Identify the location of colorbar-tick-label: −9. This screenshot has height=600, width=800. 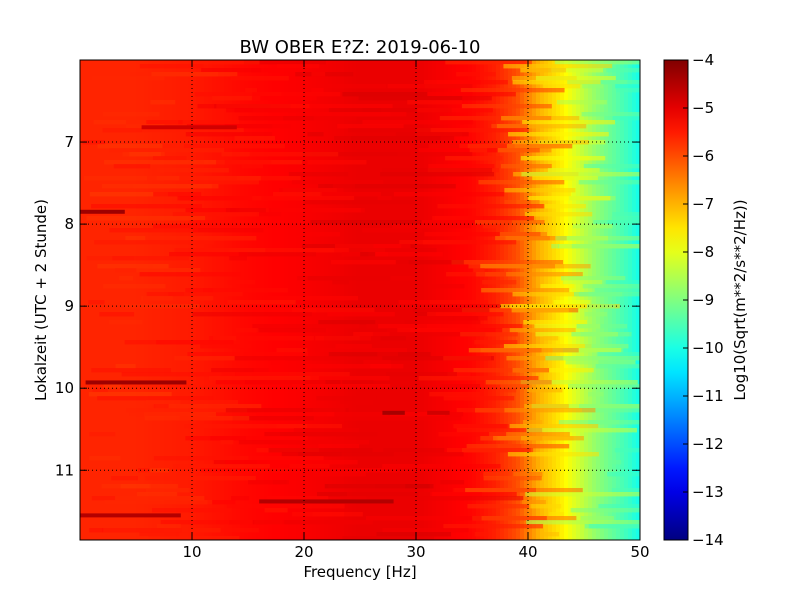
(703, 300).